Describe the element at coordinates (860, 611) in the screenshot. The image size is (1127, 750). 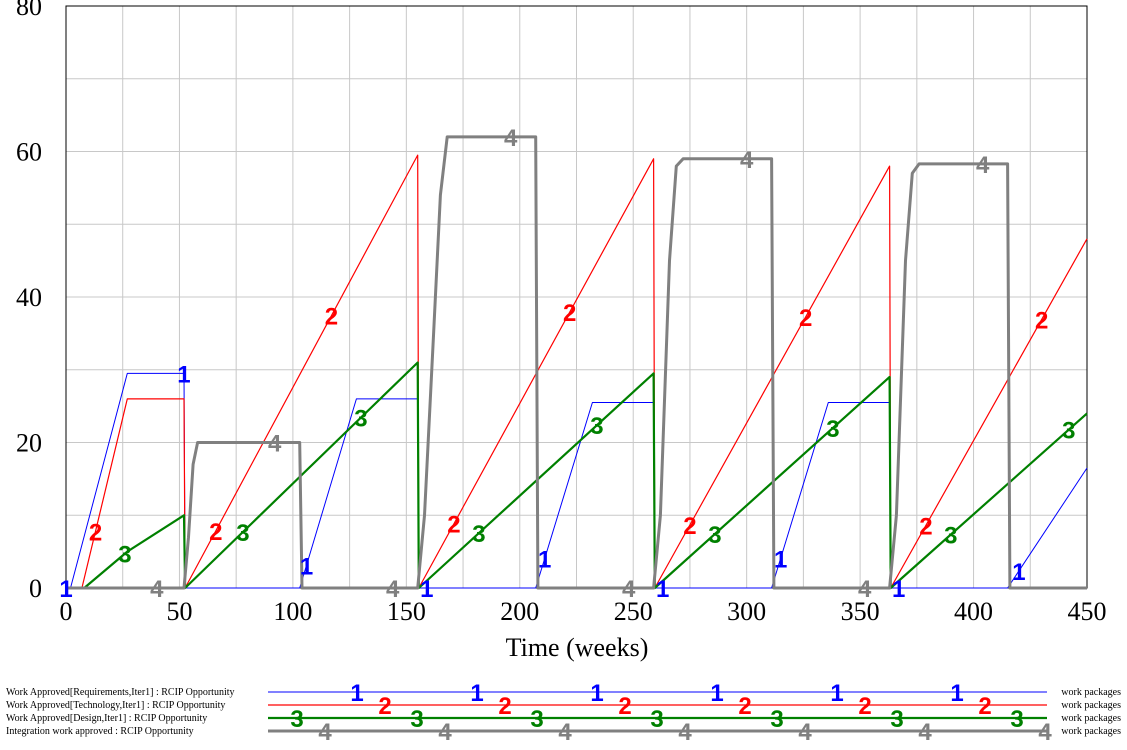
I see `x-tick-label: 350` at that location.